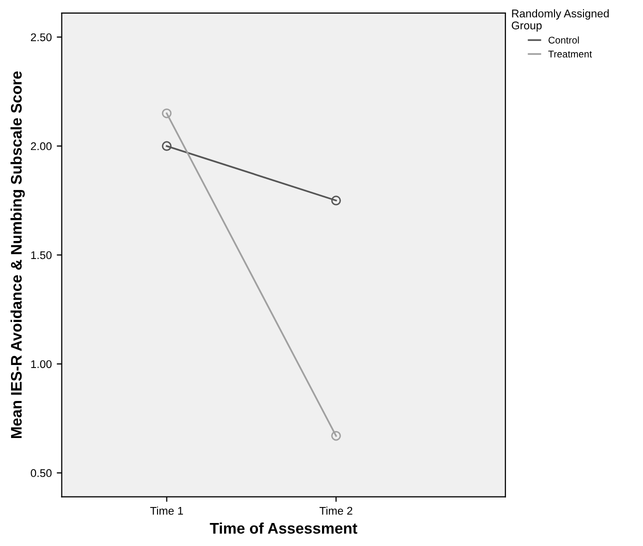 The width and height of the screenshot is (643, 546). Describe the element at coordinates (41, 473) in the screenshot. I see `y-tick-label: 0.50` at that location.